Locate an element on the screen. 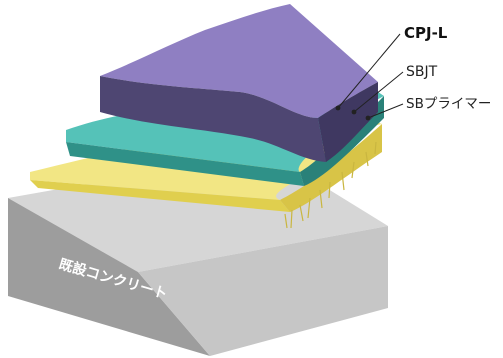 This screenshot has width=503, height=358. primer-side-face is located at coordinates (160, 196).